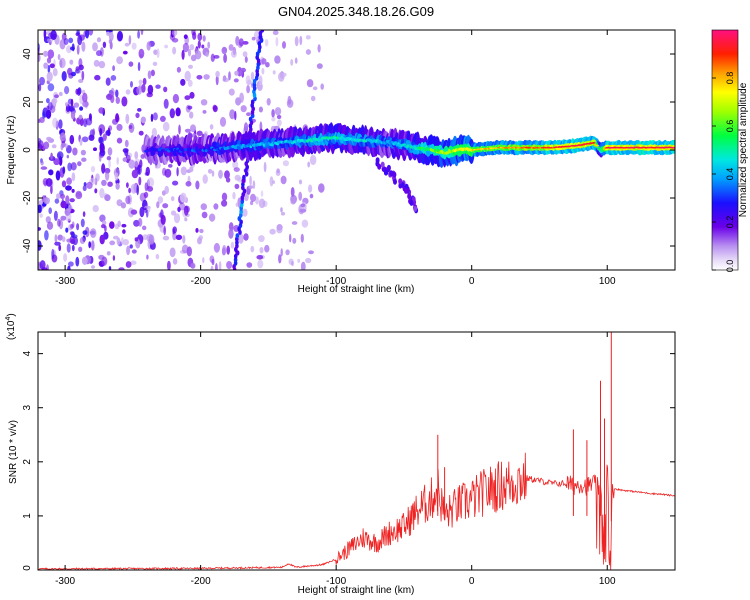  What do you see at coordinates (201, 581) in the screenshot?
I see `x-tick-label: -200` at bounding box center [201, 581].